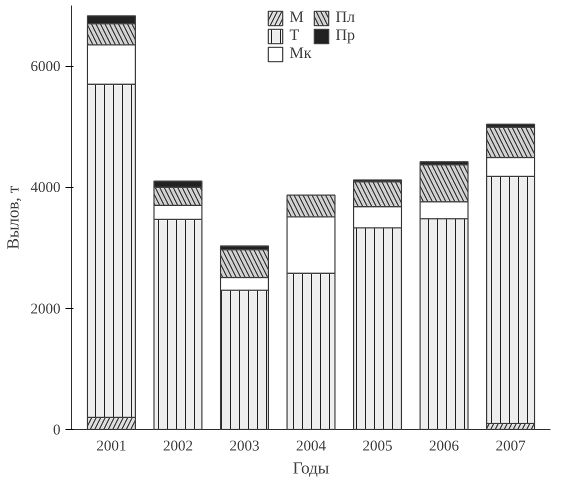 This screenshot has width=569, height=487. What do you see at coordinates (311, 468) in the screenshot?
I see `x-axis-title: Годы` at bounding box center [311, 468].